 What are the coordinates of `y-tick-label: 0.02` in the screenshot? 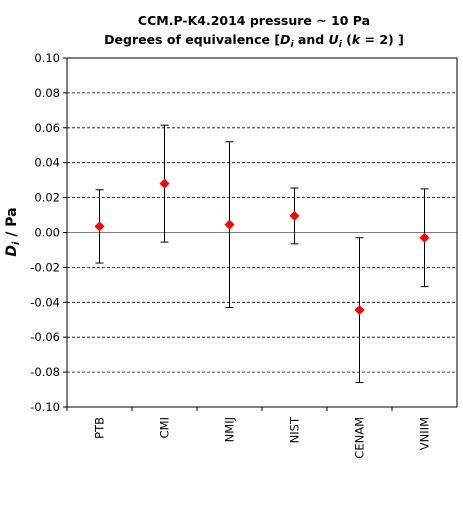 It's located at (47, 198).